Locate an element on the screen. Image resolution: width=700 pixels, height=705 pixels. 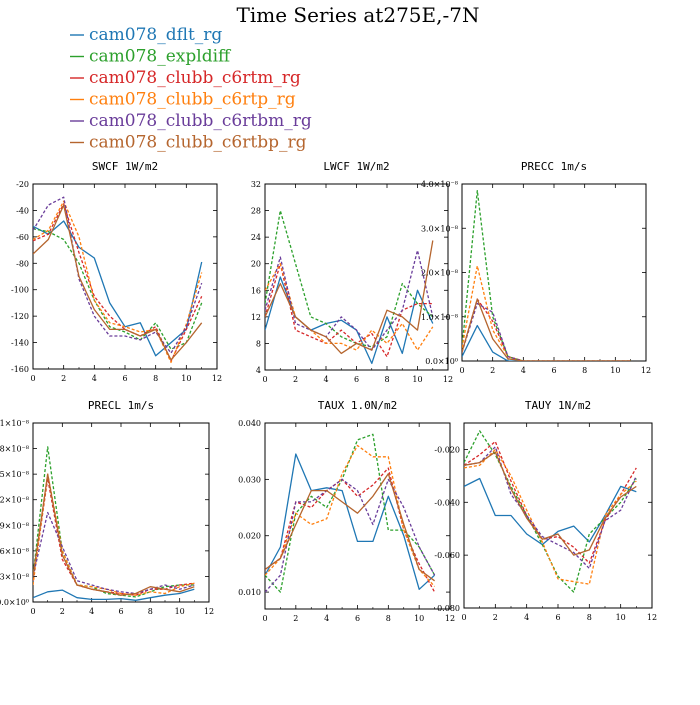
y-tick-label: -140 is located at coordinates (20, 343).